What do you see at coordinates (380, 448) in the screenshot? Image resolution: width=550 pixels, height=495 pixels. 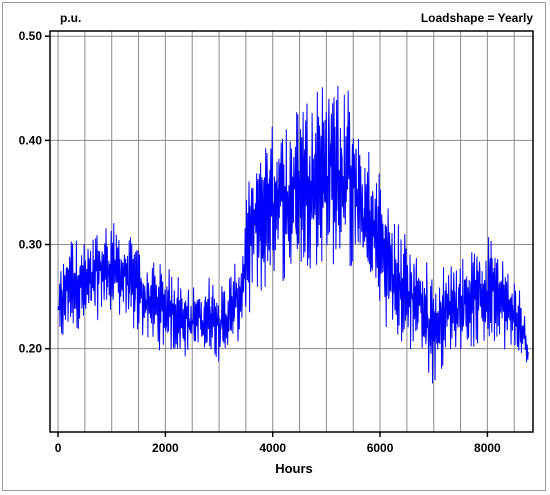 I see `x-tick-label: 6000` at bounding box center [380, 448].